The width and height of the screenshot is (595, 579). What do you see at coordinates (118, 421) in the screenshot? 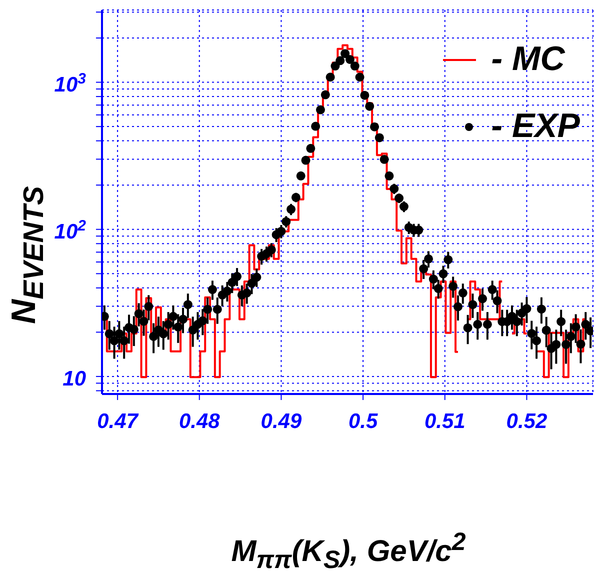
I see `x-tick-label: 0.47` at bounding box center [118, 421].